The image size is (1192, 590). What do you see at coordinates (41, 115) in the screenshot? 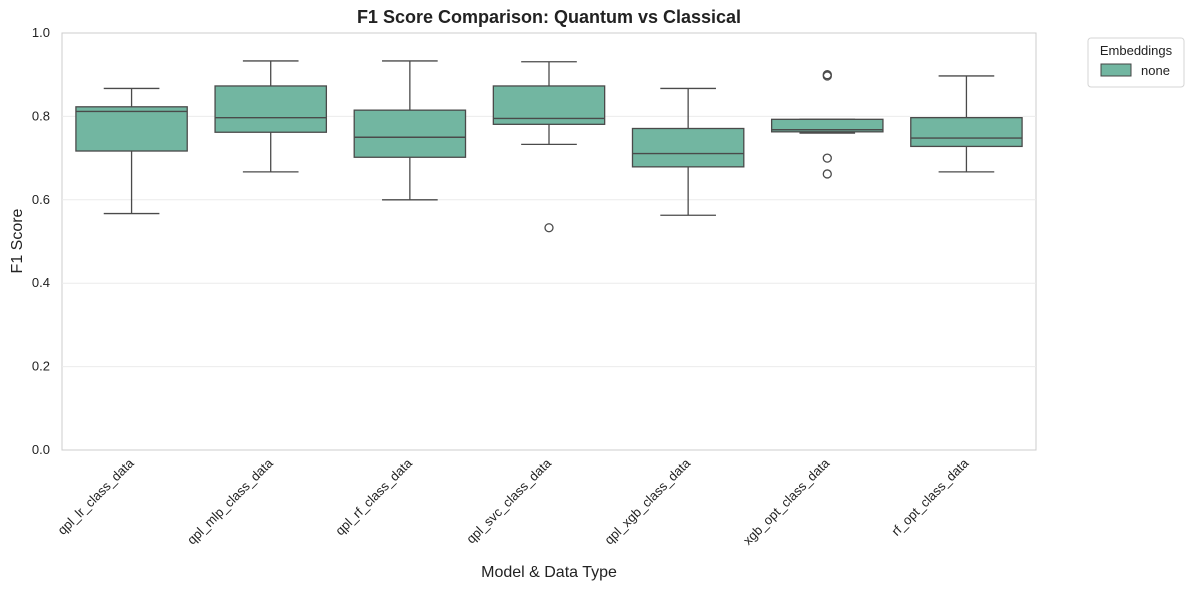
I see `y-tick-label: 0.8` at bounding box center [41, 115].